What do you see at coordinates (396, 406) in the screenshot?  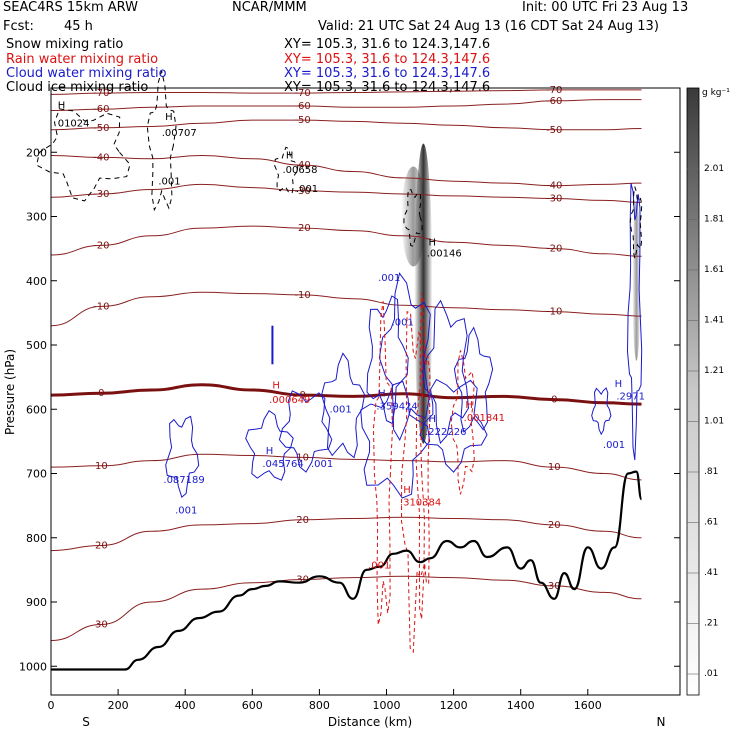 I see `contour-annotation: .359424` at bounding box center [396, 406].